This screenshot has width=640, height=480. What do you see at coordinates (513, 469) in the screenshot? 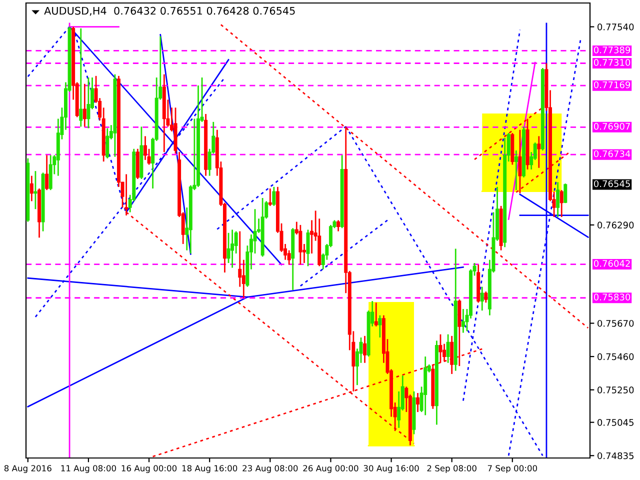
I see `x-tick-label: 7 Sep 00:00` at bounding box center [513, 469].